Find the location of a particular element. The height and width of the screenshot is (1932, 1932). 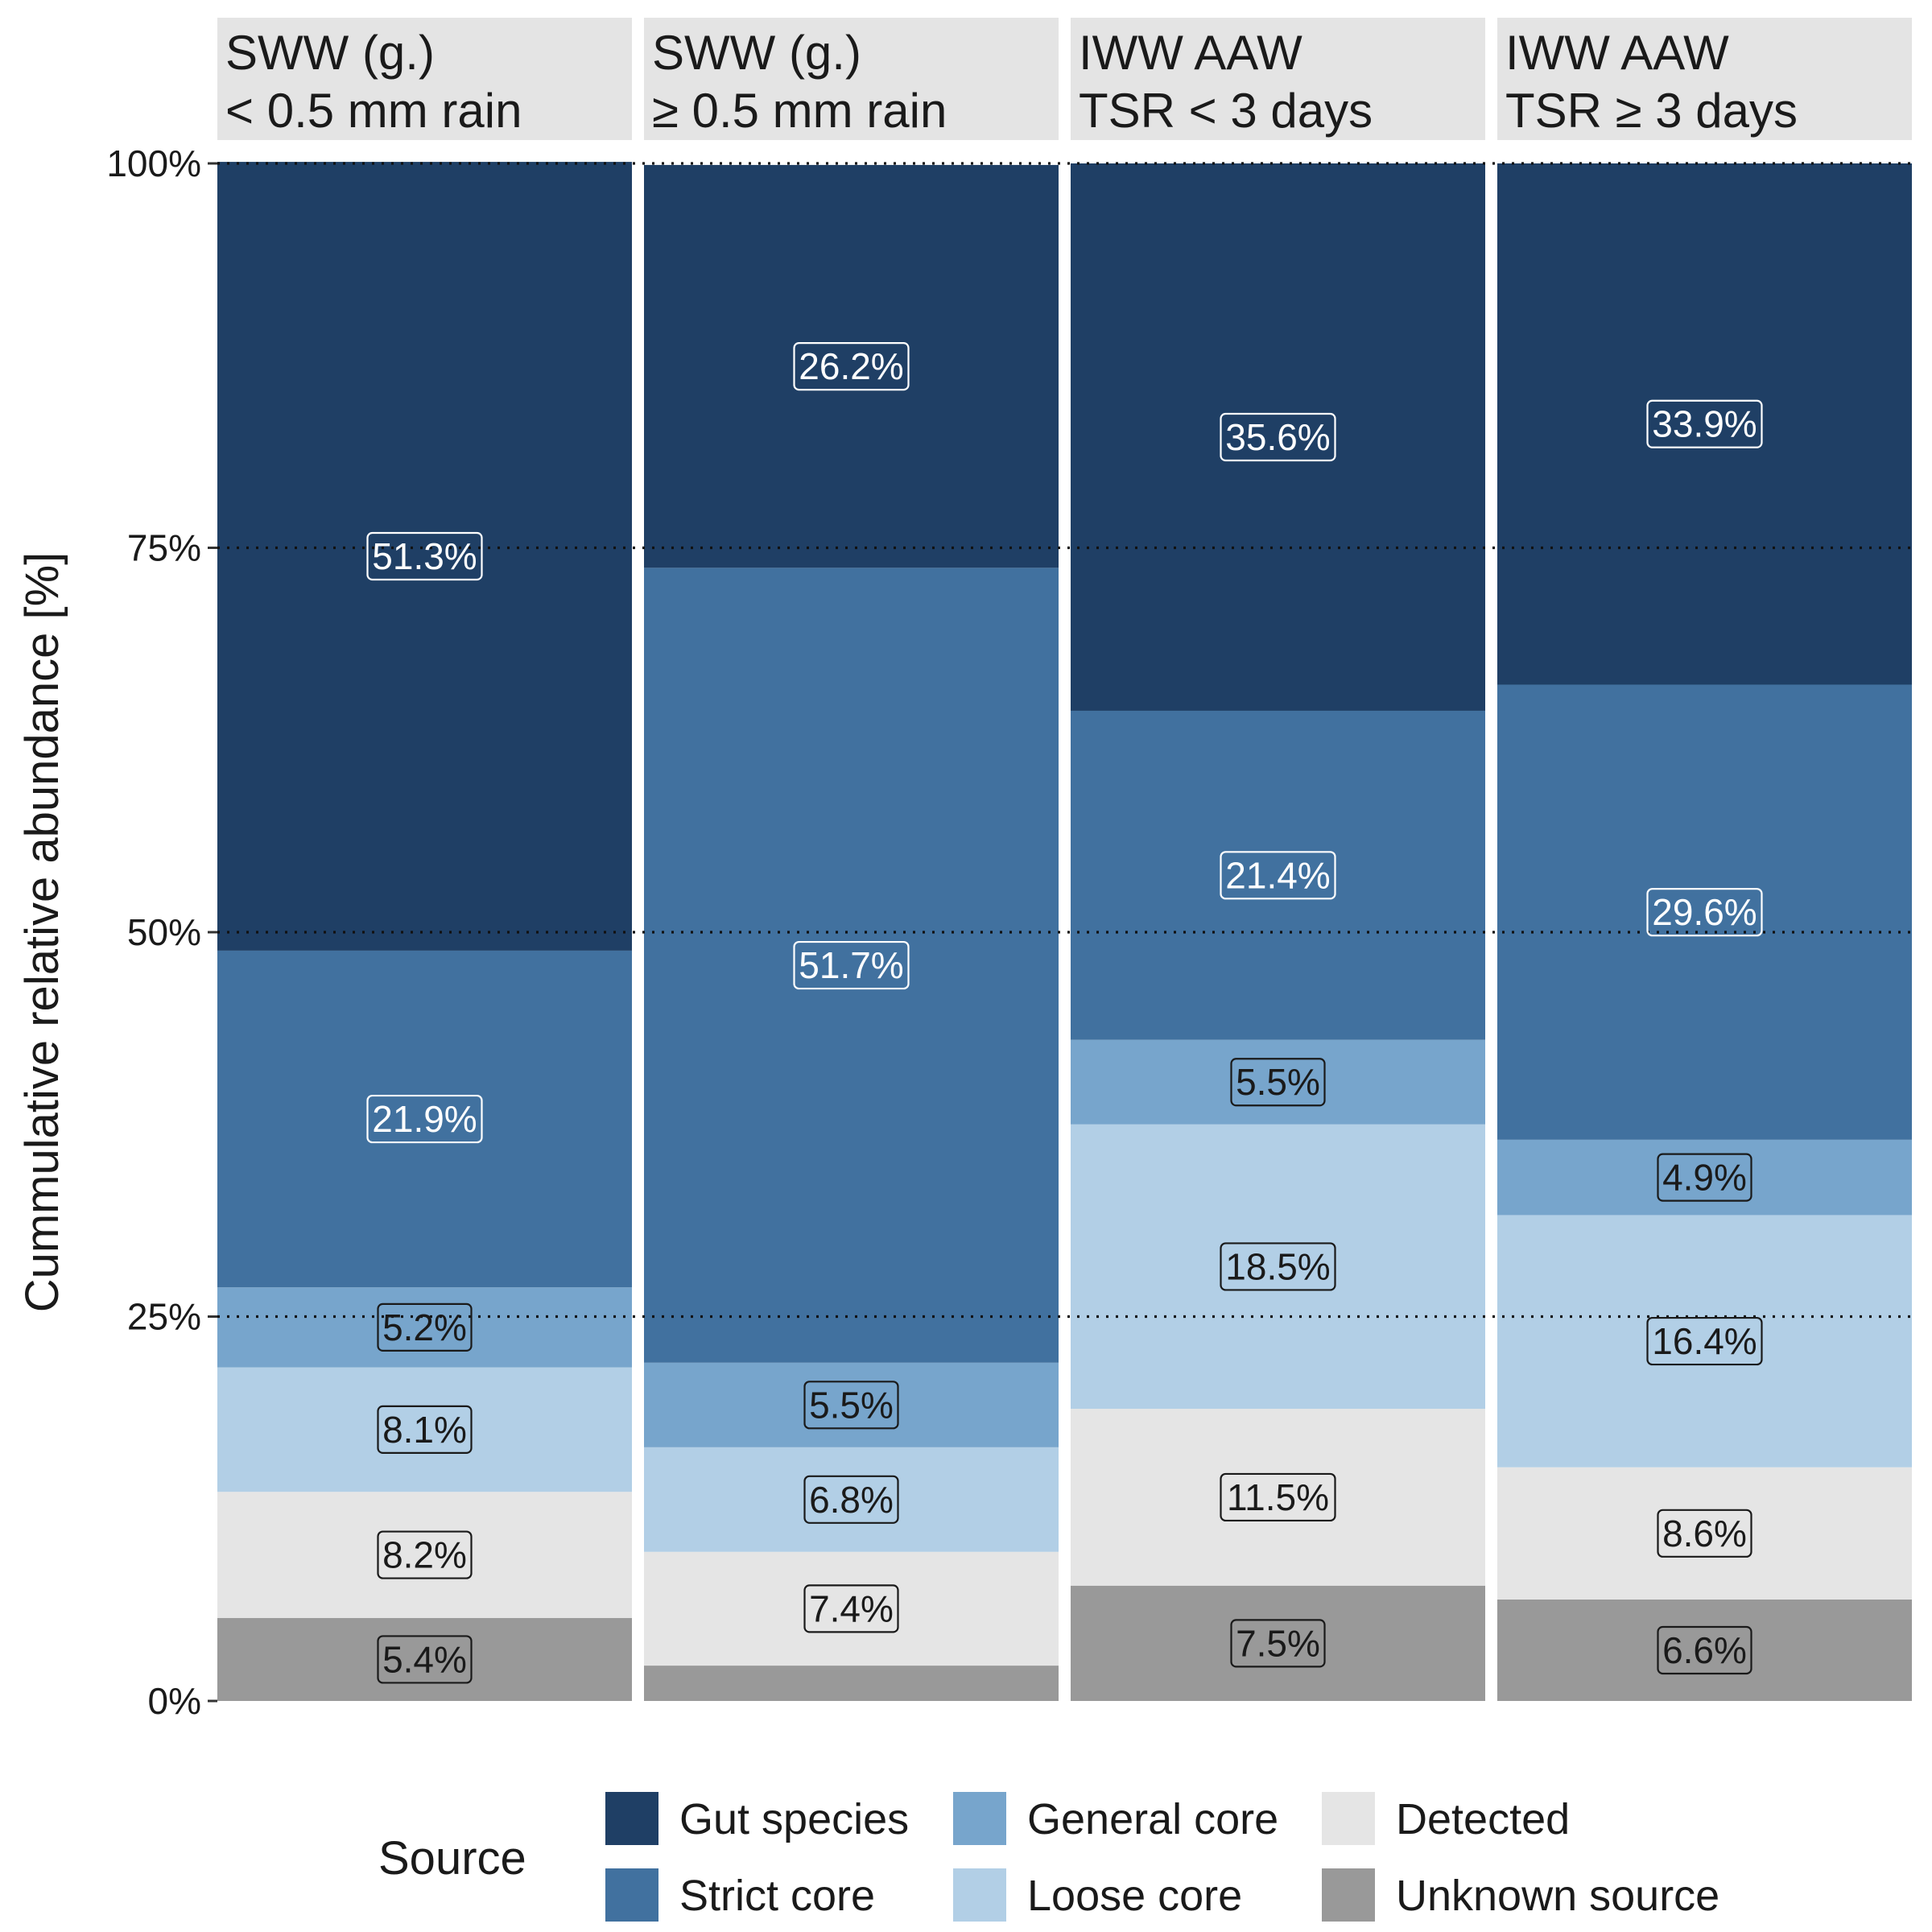

segment-label-text: 51.3% is located at coordinates (424, 556).